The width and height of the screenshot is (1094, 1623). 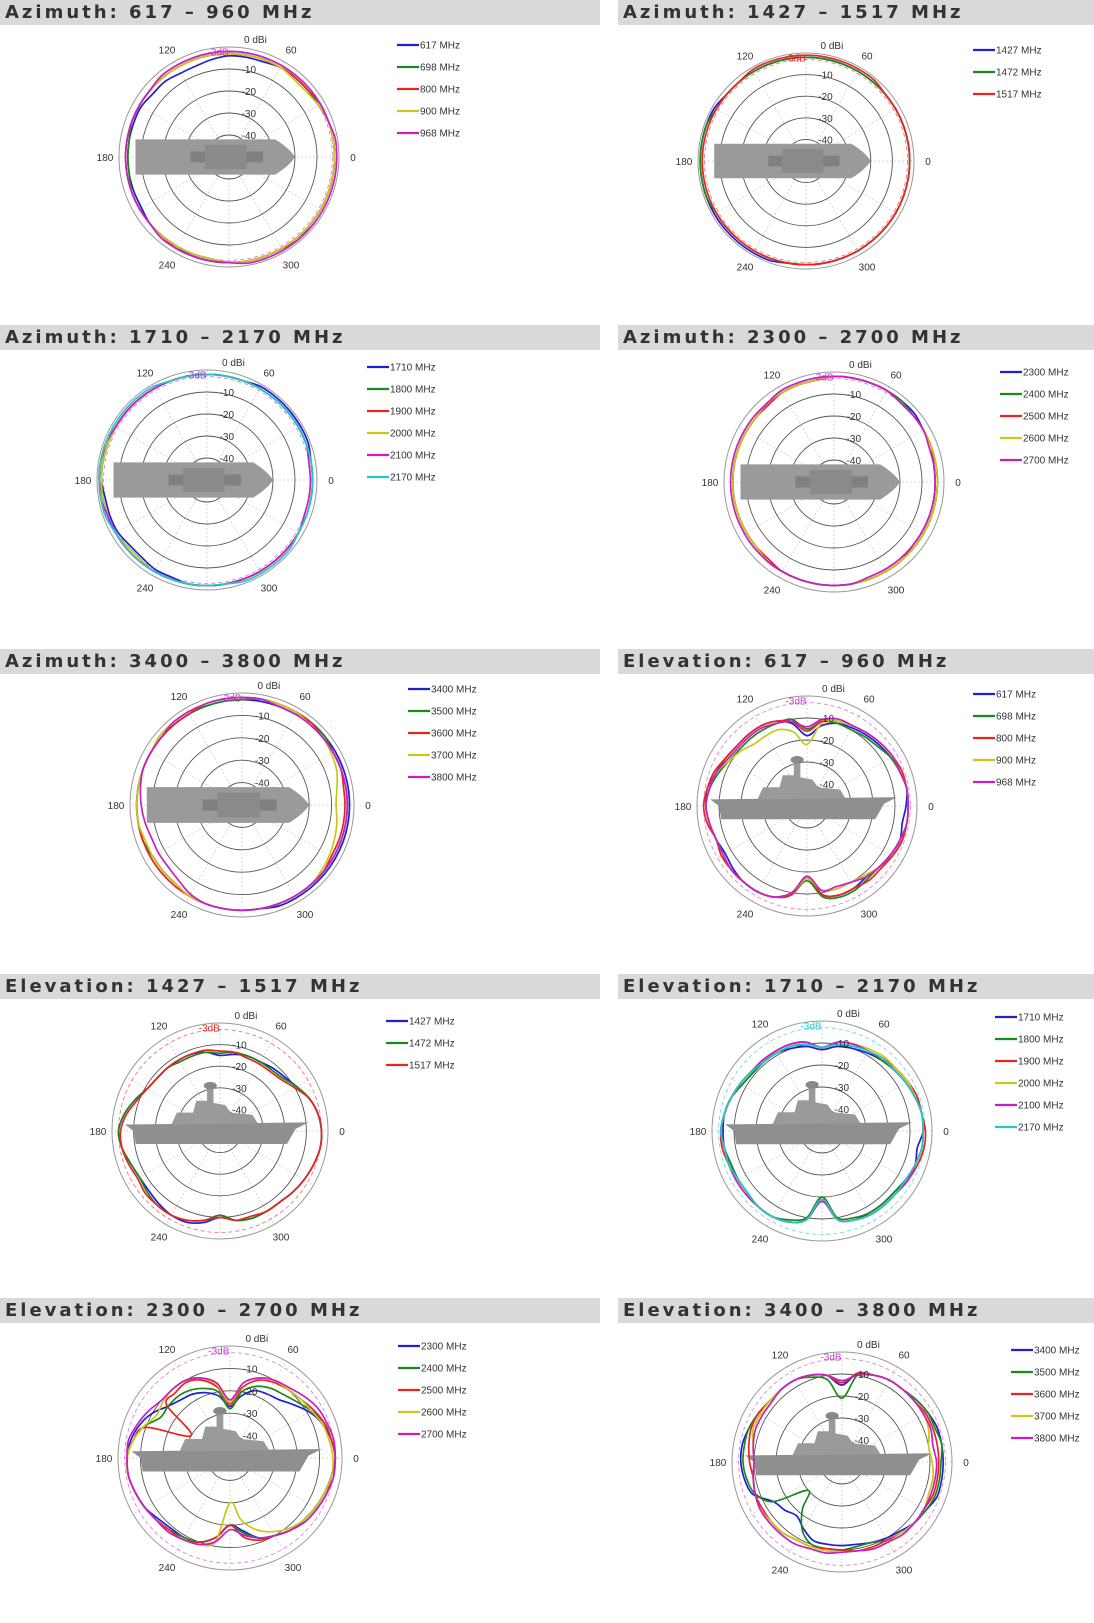 I want to click on legend-label: 1710 MHz, so click(x=1041, y=1018).